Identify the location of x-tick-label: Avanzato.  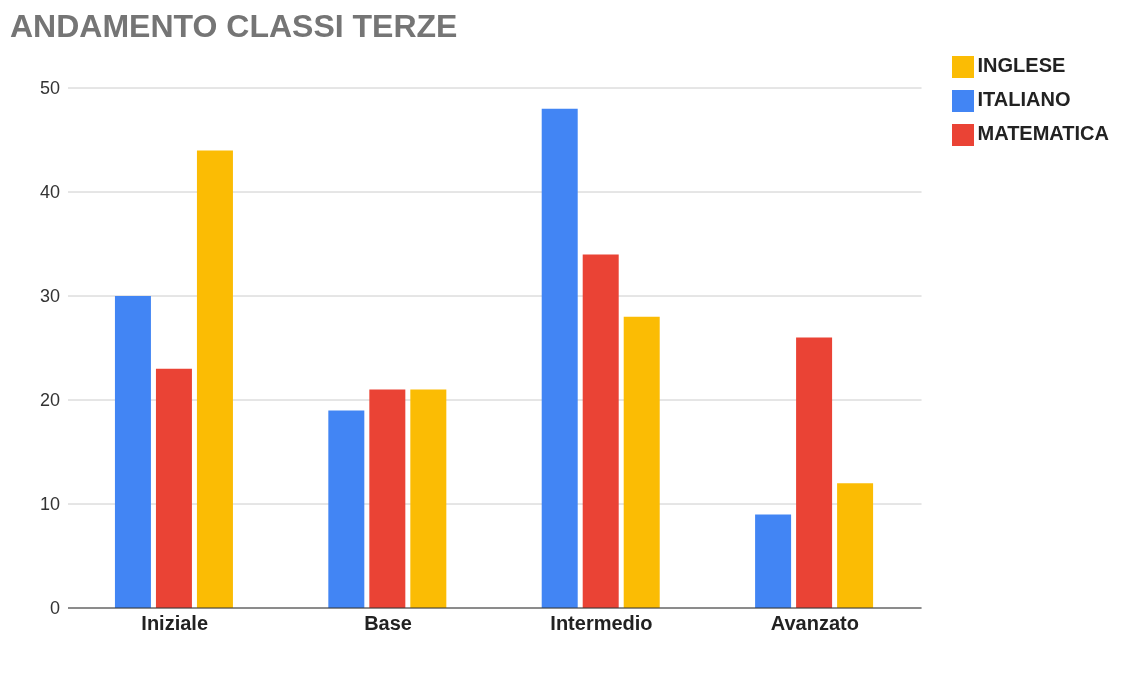
(814, 623).